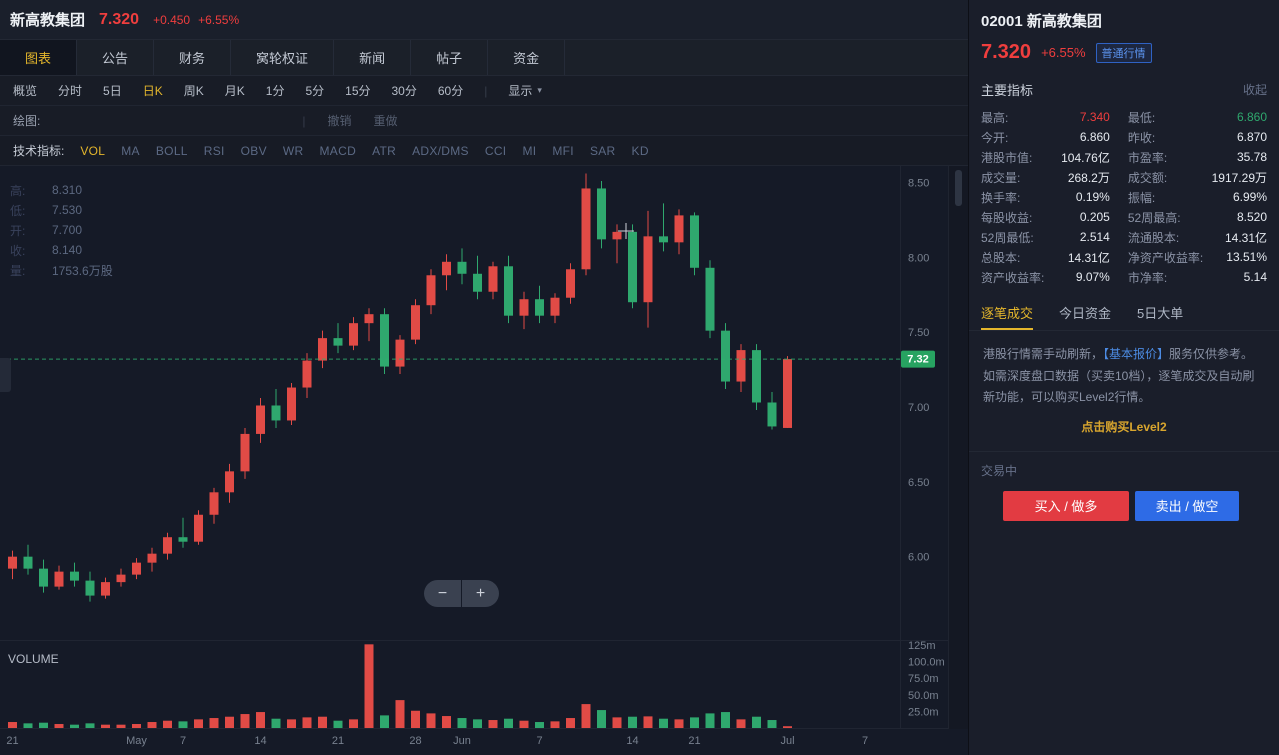 The width and height of the screenshot is (1279, 755). What do you see at coordinates (18, 210) in the screenshot?
I see `legend-label: 低:` at bounding box center [18, 210].